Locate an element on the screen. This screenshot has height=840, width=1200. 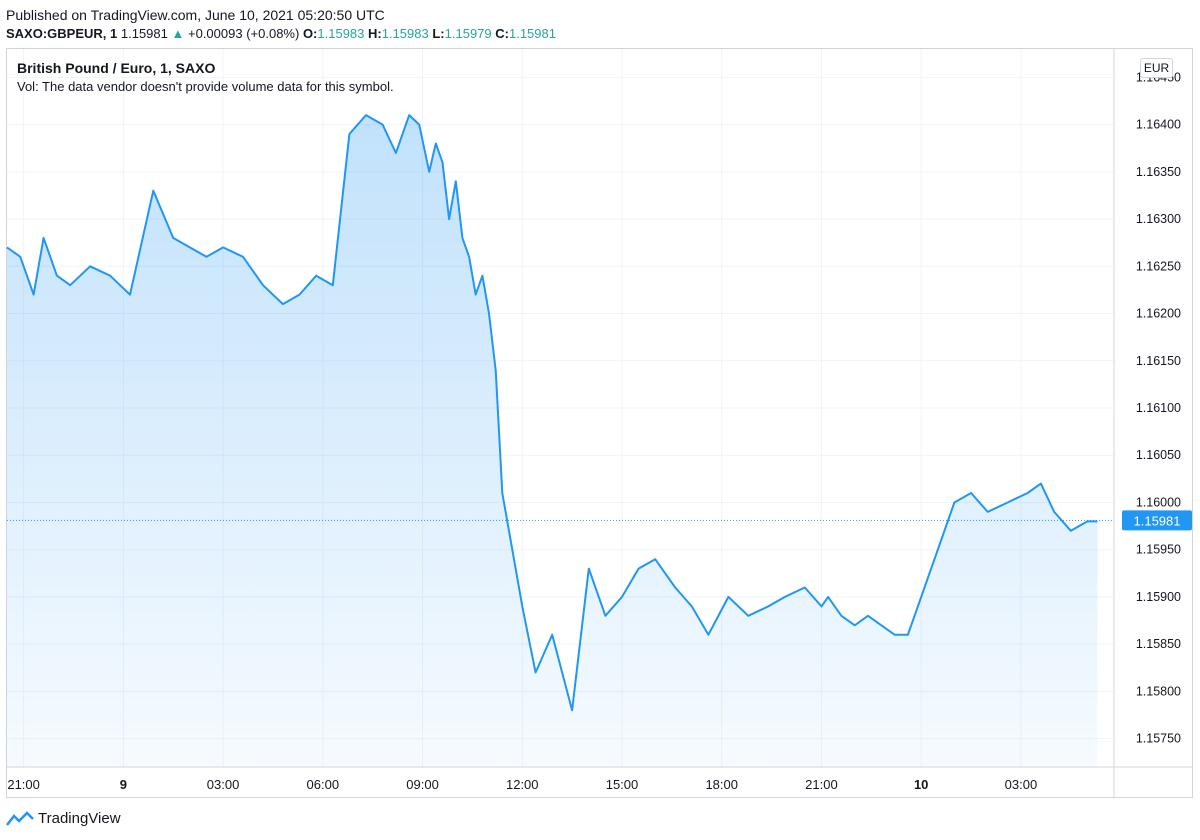
tradingview-logo: TradingView is located at coordinates (63, 818).